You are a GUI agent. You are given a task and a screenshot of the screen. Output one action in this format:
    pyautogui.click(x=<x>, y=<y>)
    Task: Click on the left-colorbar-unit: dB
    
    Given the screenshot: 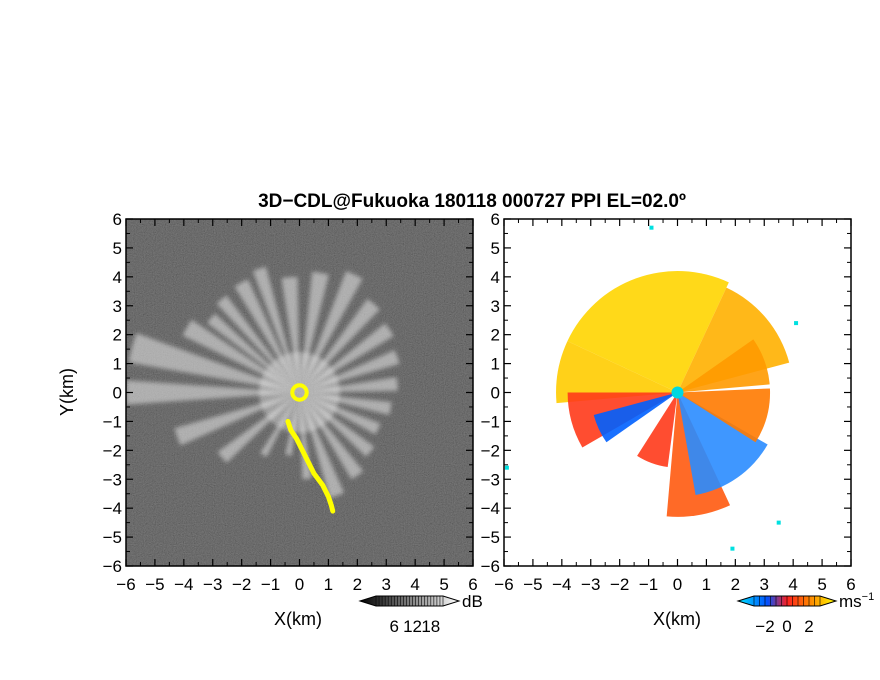 What is the action you would take?
    pyautogui.click(x=472, y=601)
    